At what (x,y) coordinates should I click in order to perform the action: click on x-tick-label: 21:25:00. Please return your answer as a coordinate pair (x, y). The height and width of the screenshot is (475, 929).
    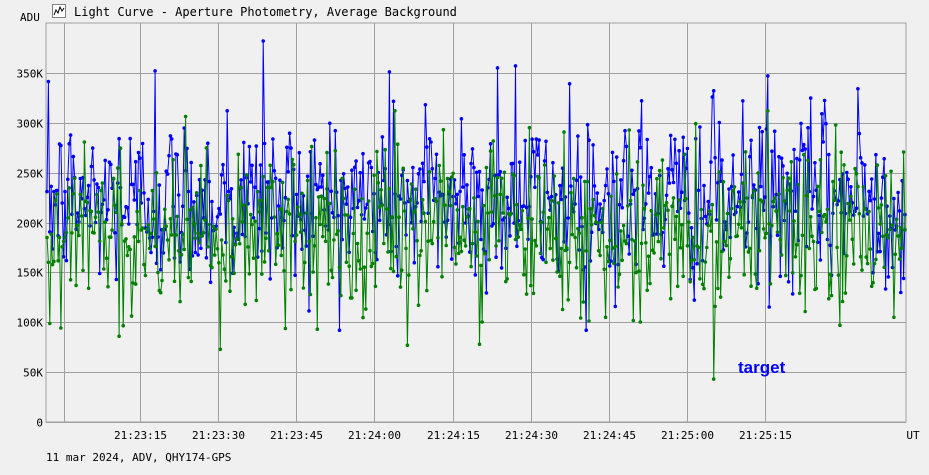
    Looking at the image, I should click on (687, 435).